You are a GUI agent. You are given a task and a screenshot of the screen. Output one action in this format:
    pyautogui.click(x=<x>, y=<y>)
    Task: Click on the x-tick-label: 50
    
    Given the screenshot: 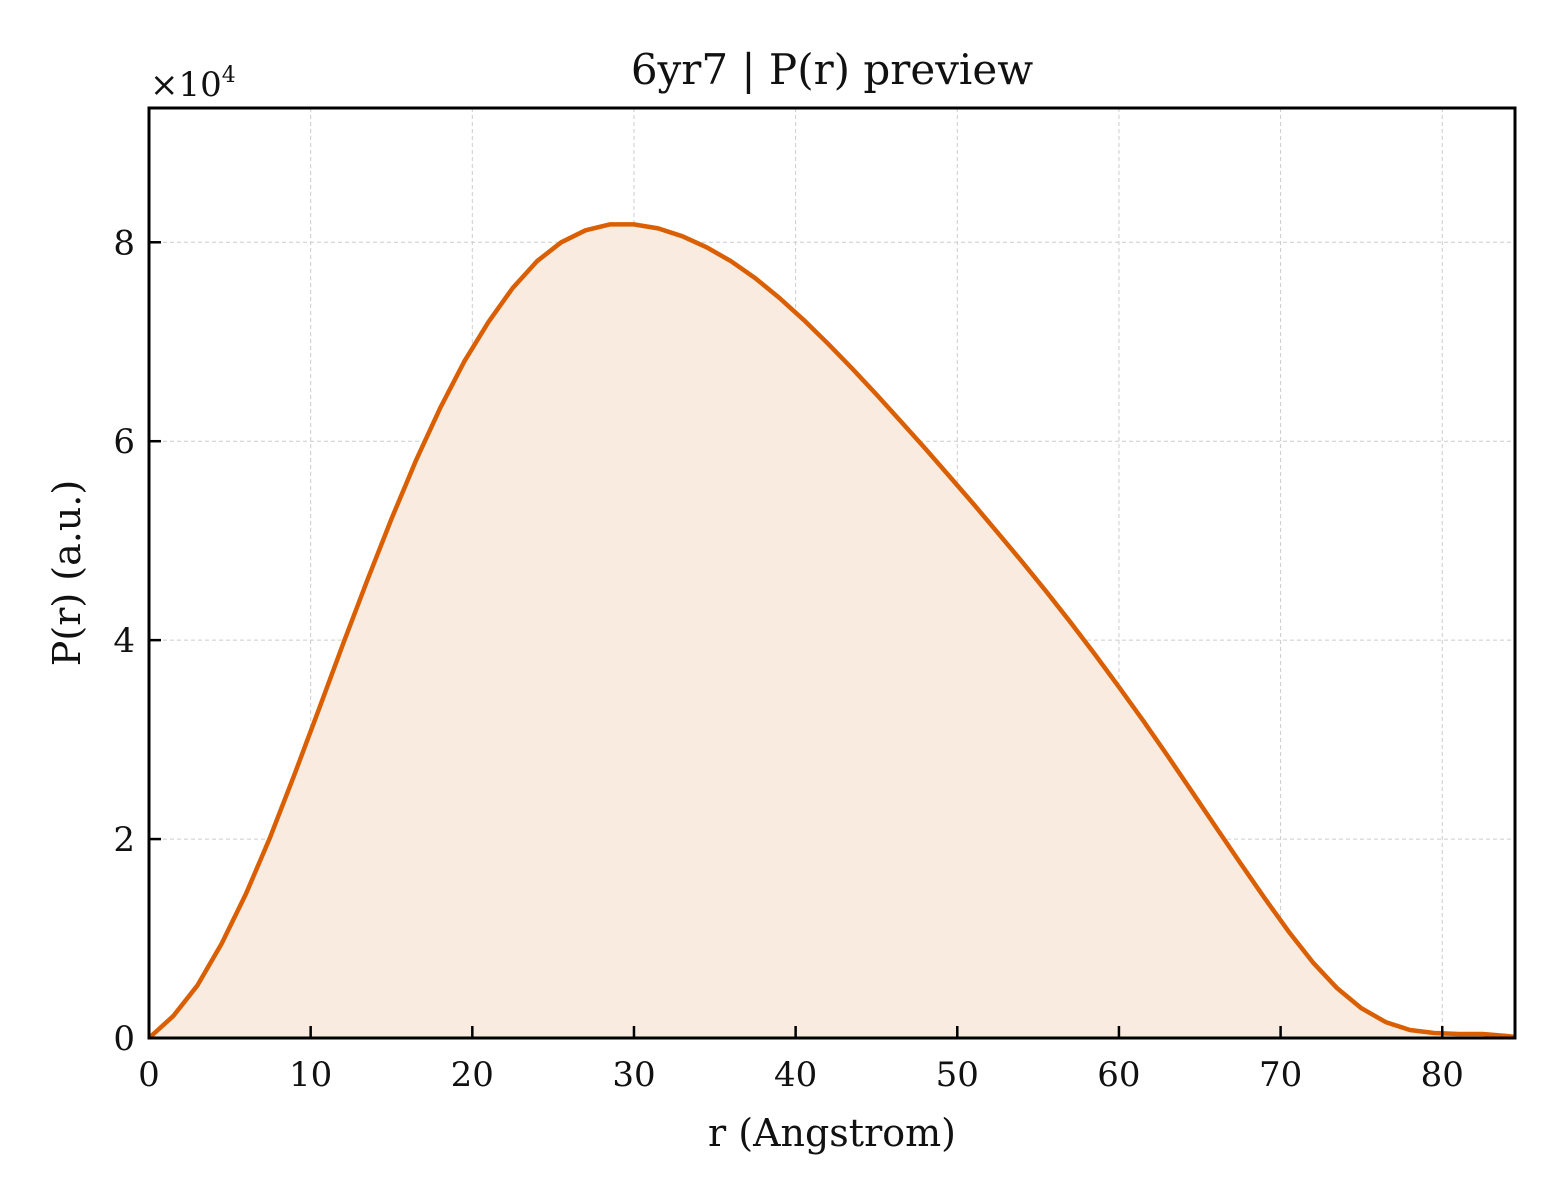 What is the action you would take?
    pyautogui.click(x=957, y=1075)
    